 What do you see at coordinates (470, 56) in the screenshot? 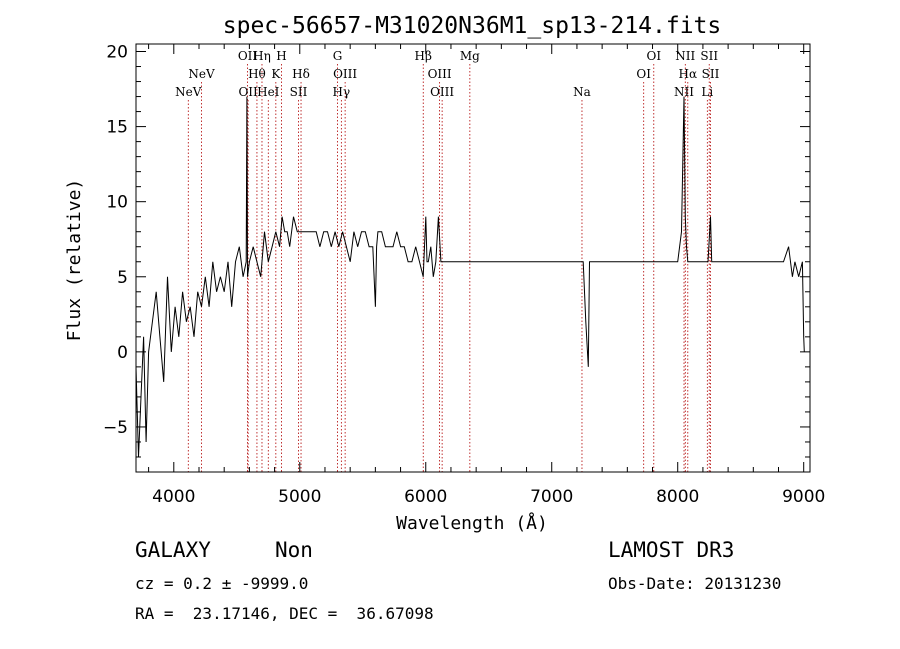
I see `emission-line-label: Mg` at bounding box center [470, 56].